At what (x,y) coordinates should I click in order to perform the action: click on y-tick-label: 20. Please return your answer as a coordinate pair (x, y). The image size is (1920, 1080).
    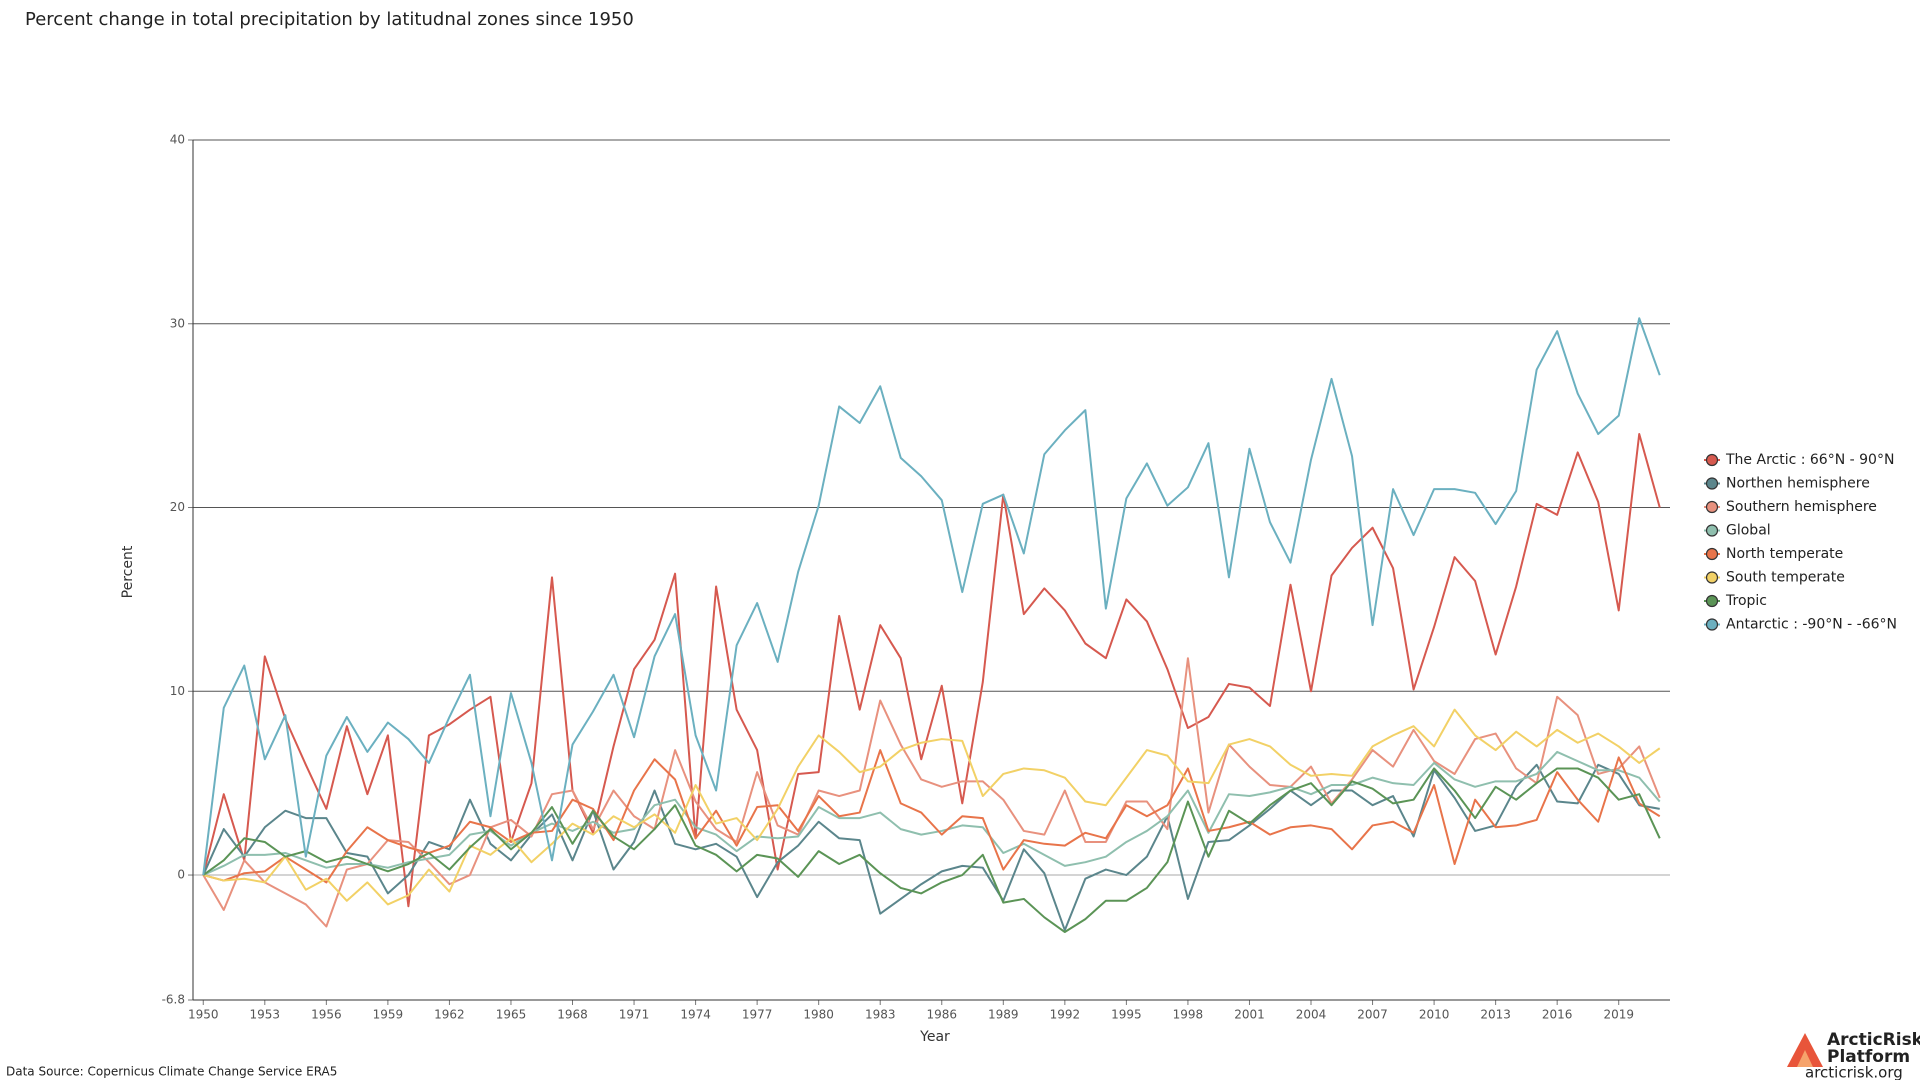
    Looking at the image, I should click on (177, 507).